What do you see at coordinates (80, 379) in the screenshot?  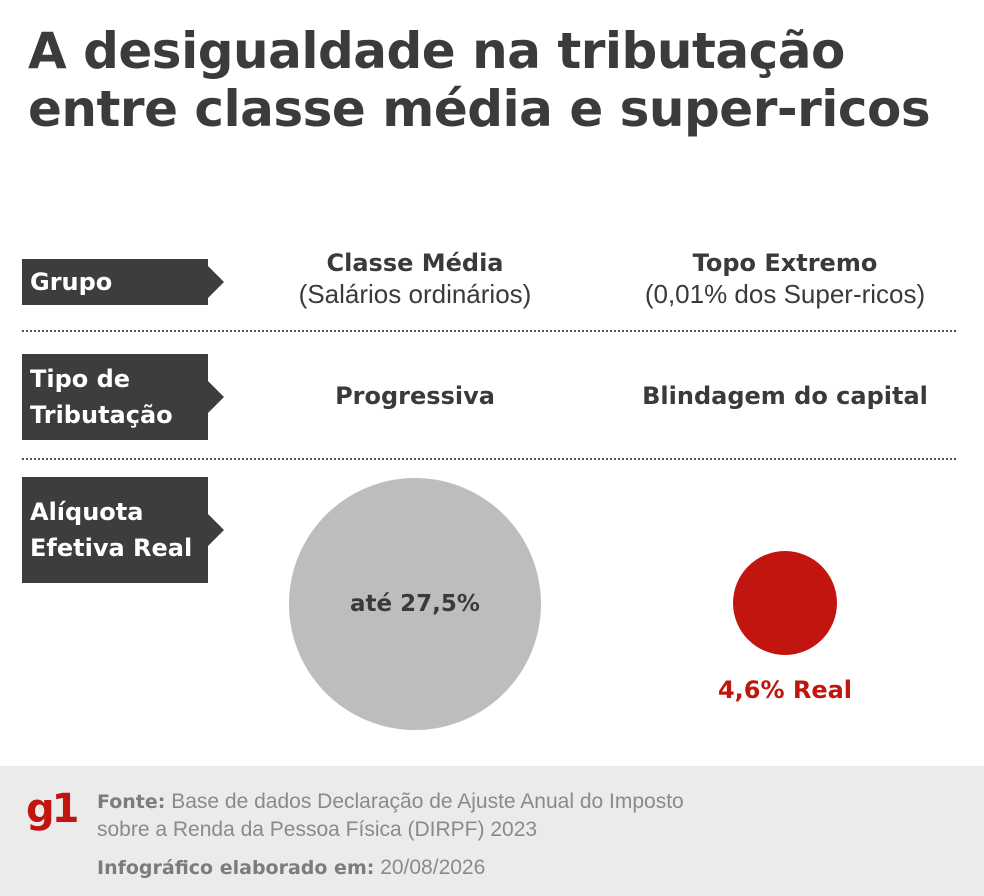 I see `row-label-tipo-line1: Tipo de` at bounding box center [80, 379].